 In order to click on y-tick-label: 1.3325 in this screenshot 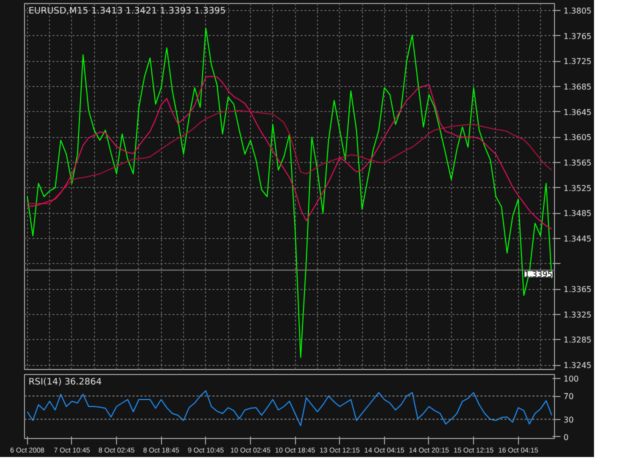, I will do `click(578, 315)`.